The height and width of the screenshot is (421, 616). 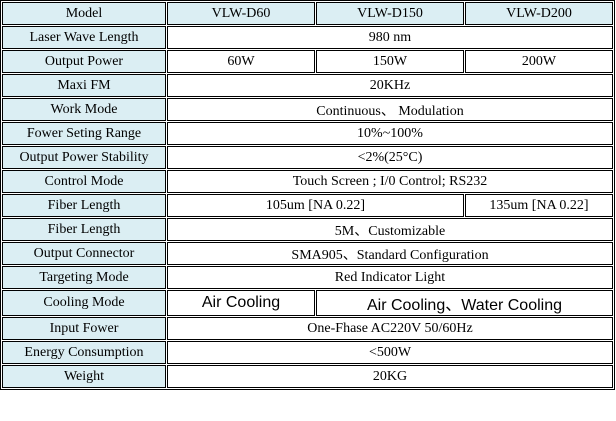 I want to click on table-row: Maxi FM 20KHz, so click(x=307, y=85).